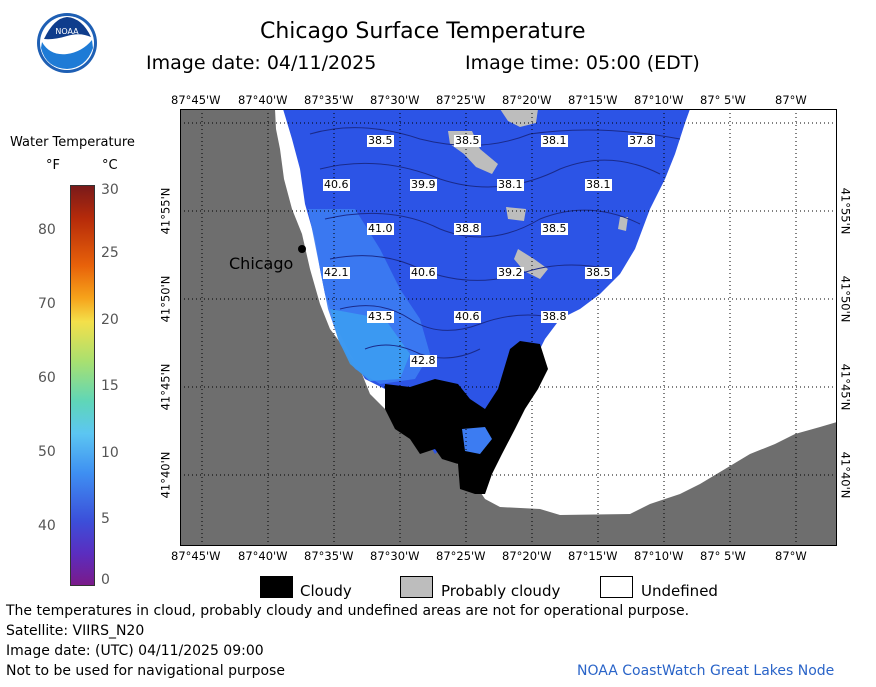  Describe the element at coordinates (329, 556) in the screenshot. I see `lon-label-bottom: 87°35'W` at that location.